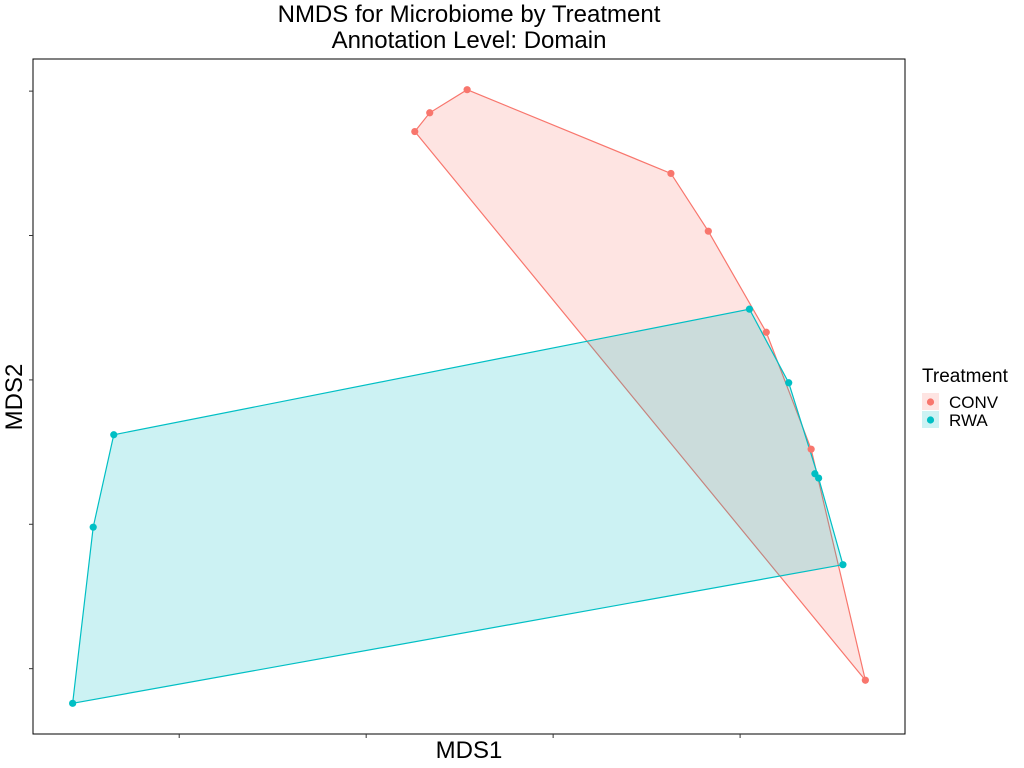 The image size is (1024, 768). Describe the element at coordinates (469, 750) in the screenshot. I see `x-axis-label: MDS1` at that location.